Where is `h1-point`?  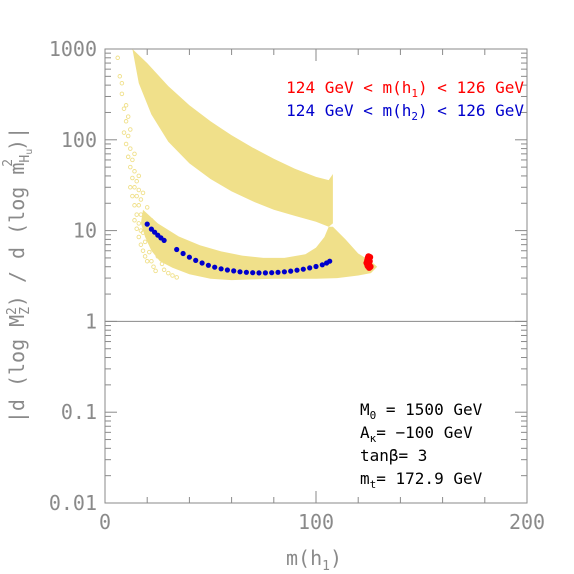 h1-point is located at coordinates (367, 264).